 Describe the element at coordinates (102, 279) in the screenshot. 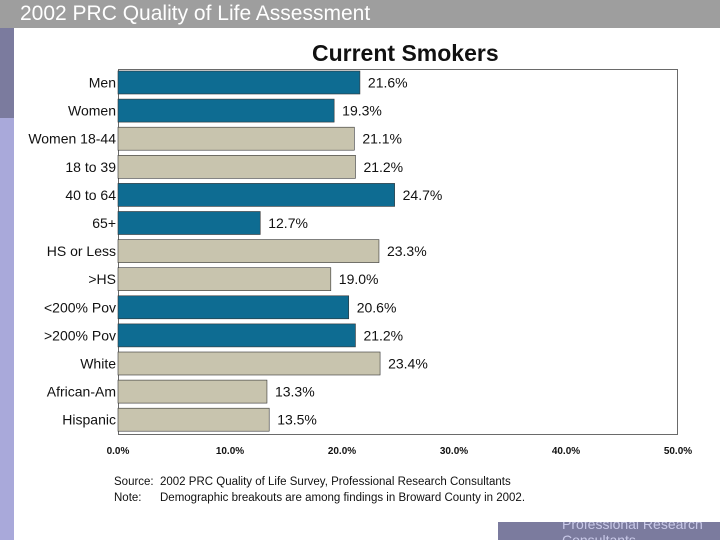

I see `category-label-7: >HS` at that location.